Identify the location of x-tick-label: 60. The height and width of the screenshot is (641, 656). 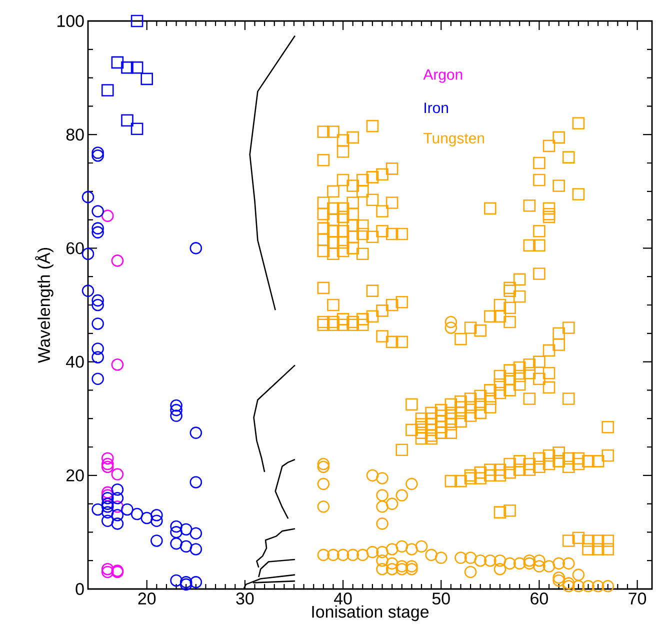
(539, 598).